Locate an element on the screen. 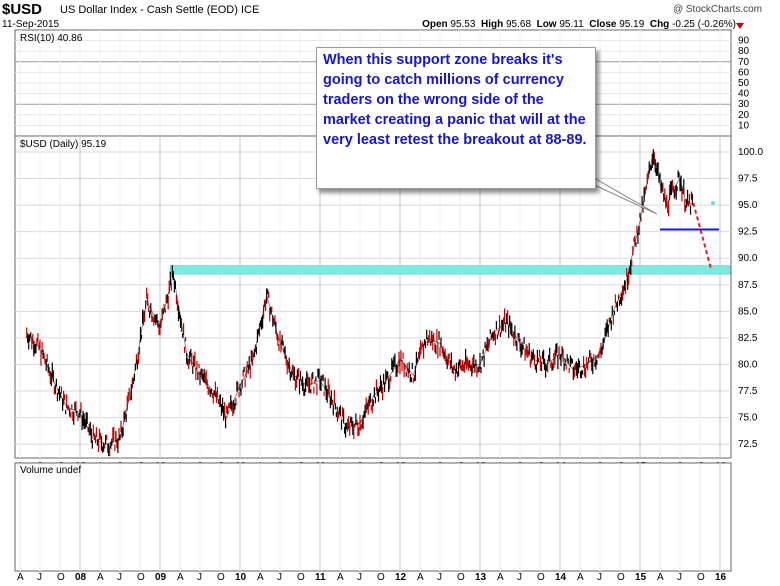  price-tick-label: 87.5 is located at coordinates (748, 285).